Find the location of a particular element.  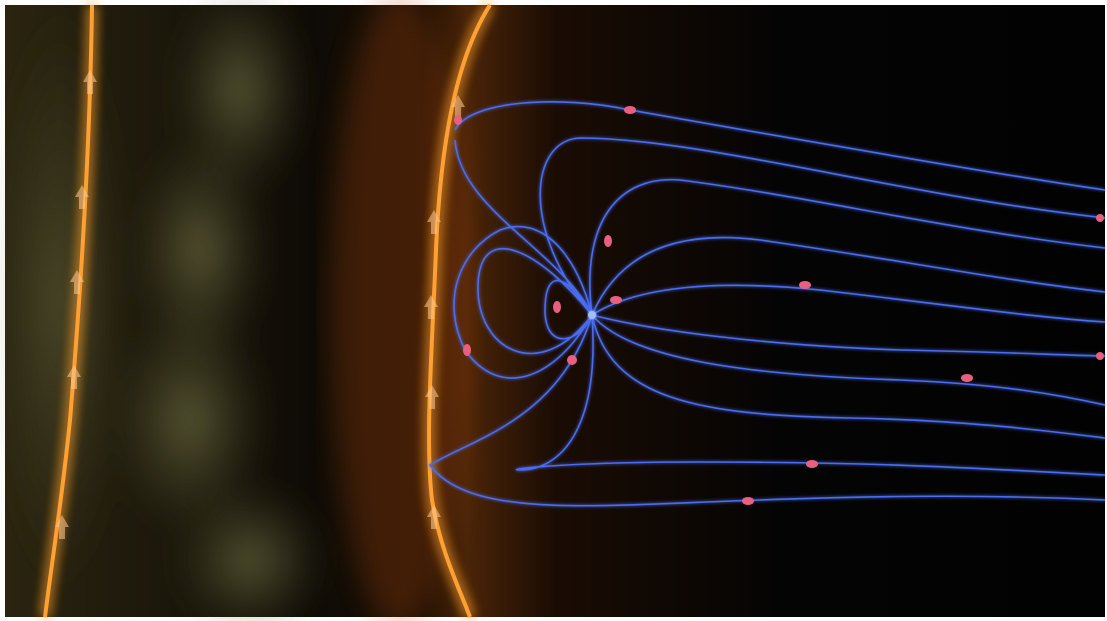

earth is located at coordinates (592, 315).